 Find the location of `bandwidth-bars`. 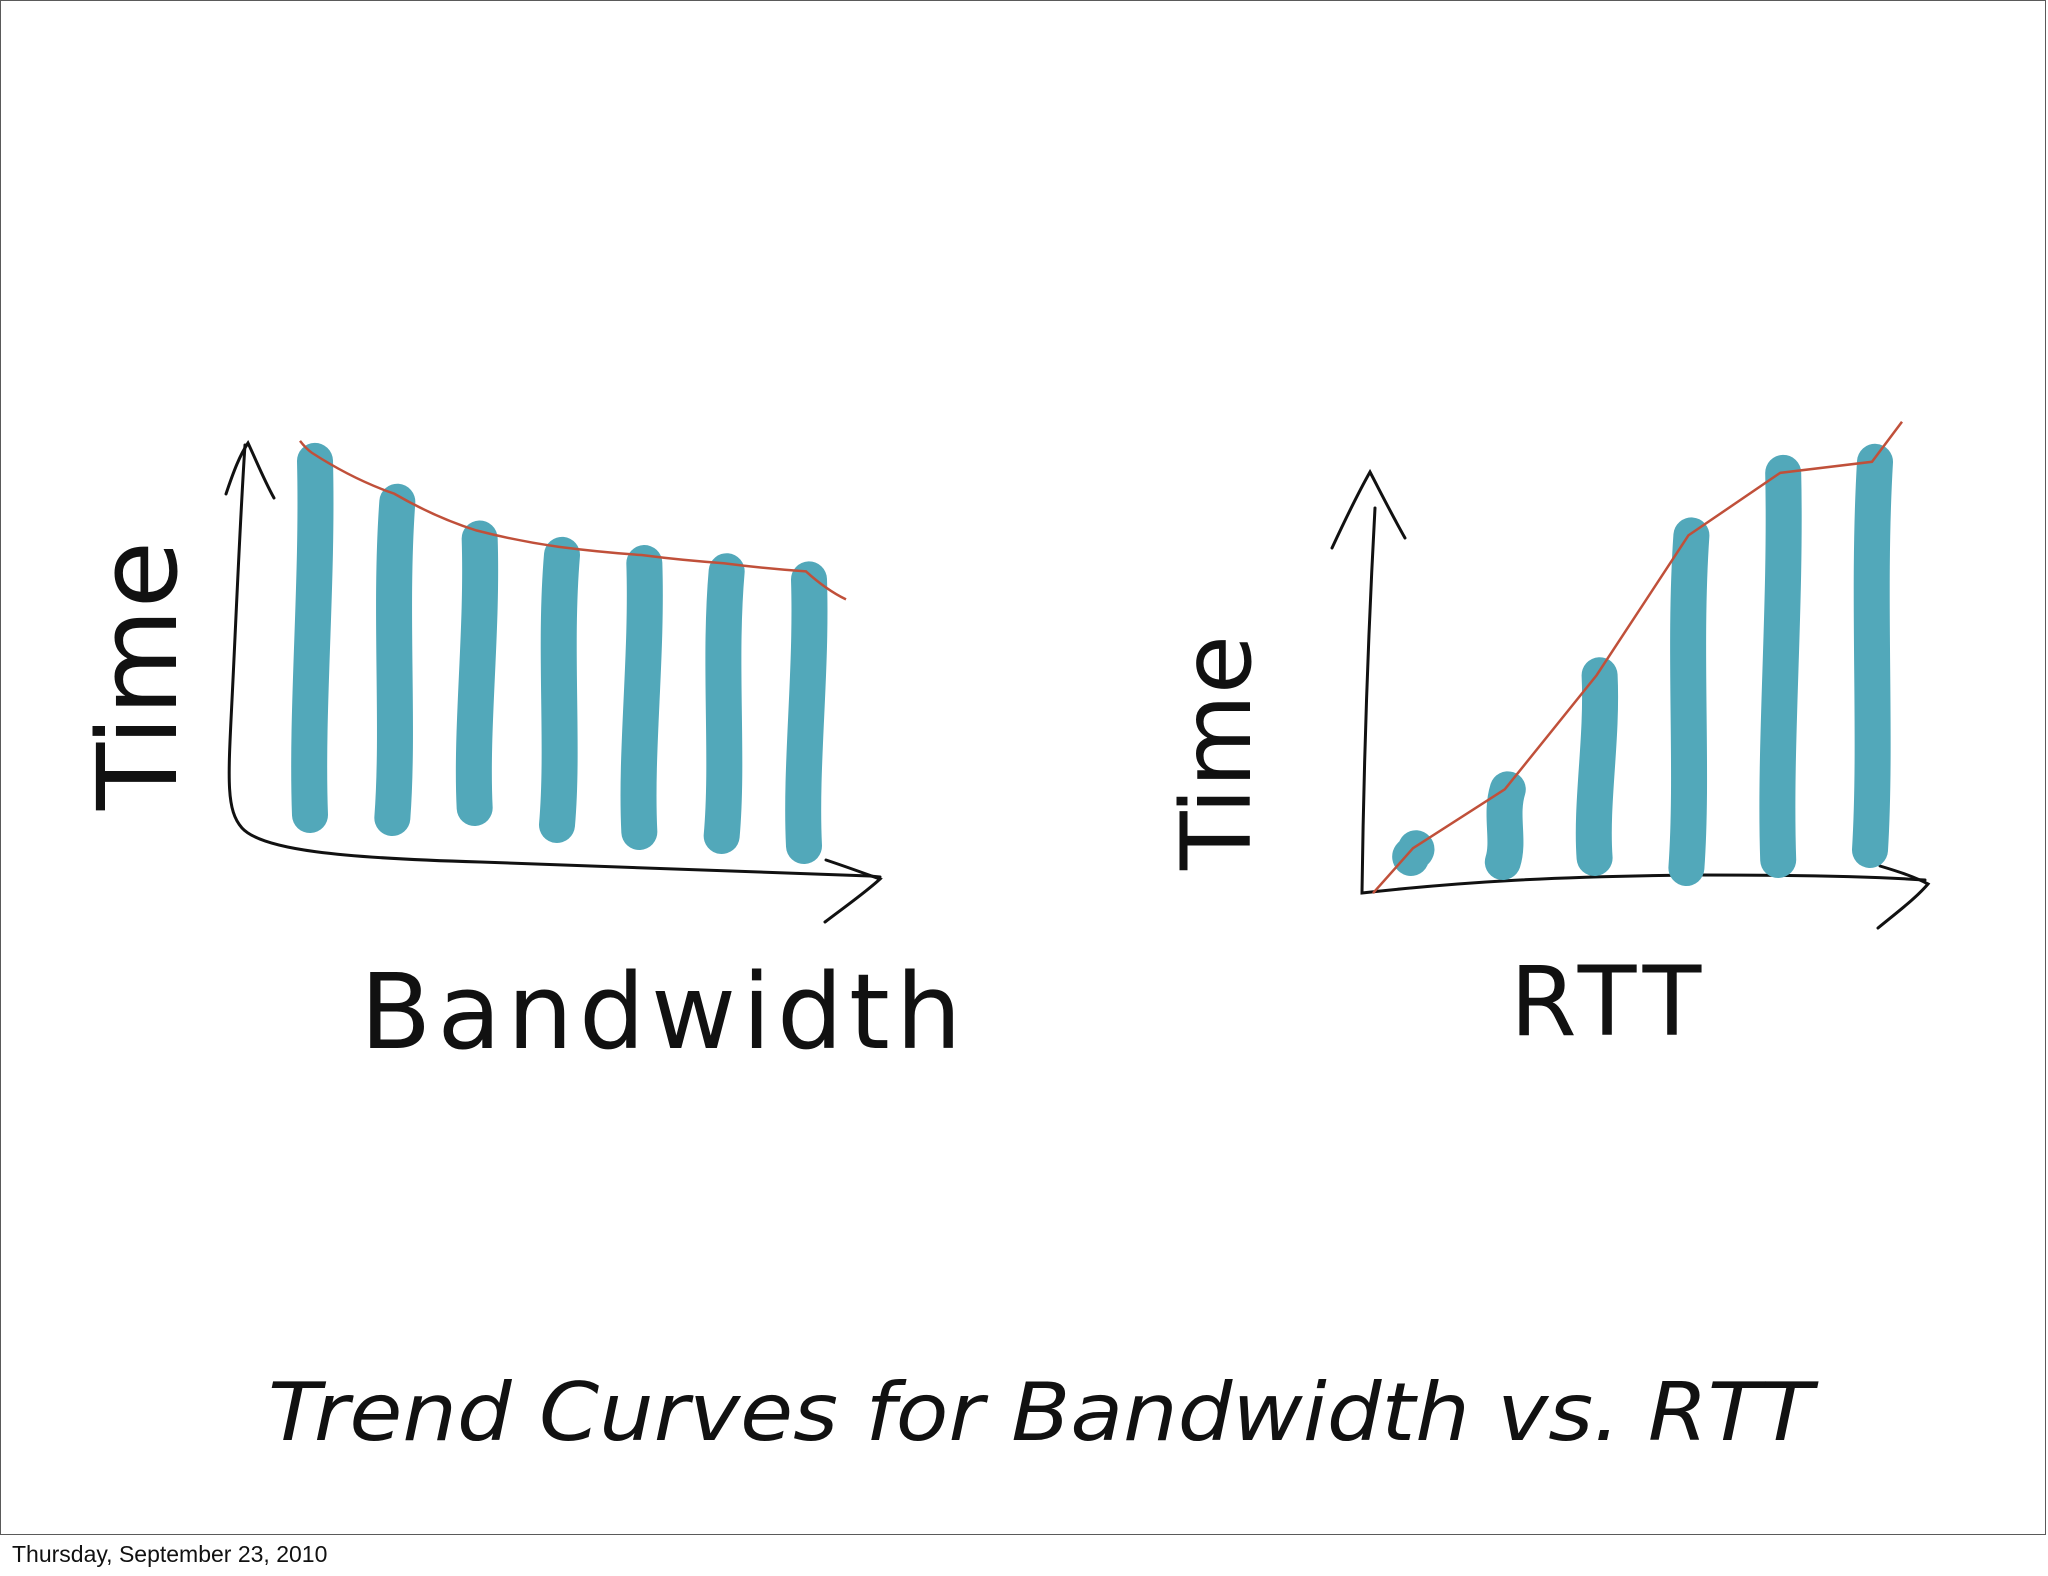

bandwidth-bars is located at coordinates (559, 653).